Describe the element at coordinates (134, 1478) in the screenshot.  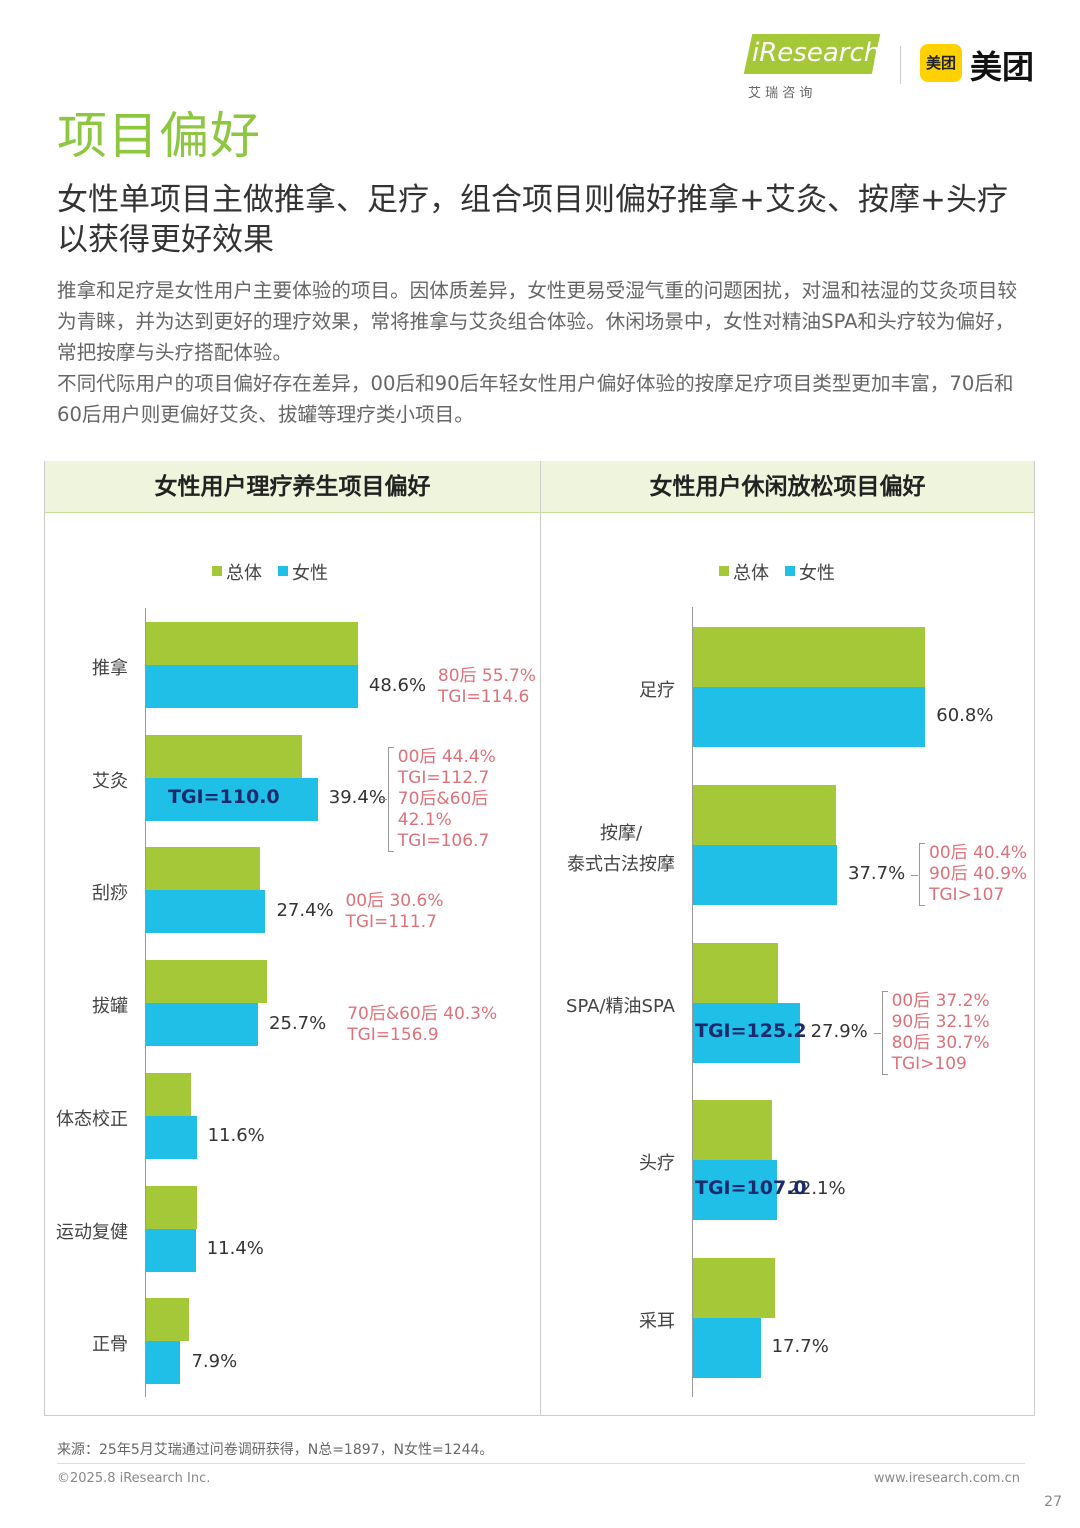
I see `copyright: ©2025.8 iResearch Inc.` at that location.